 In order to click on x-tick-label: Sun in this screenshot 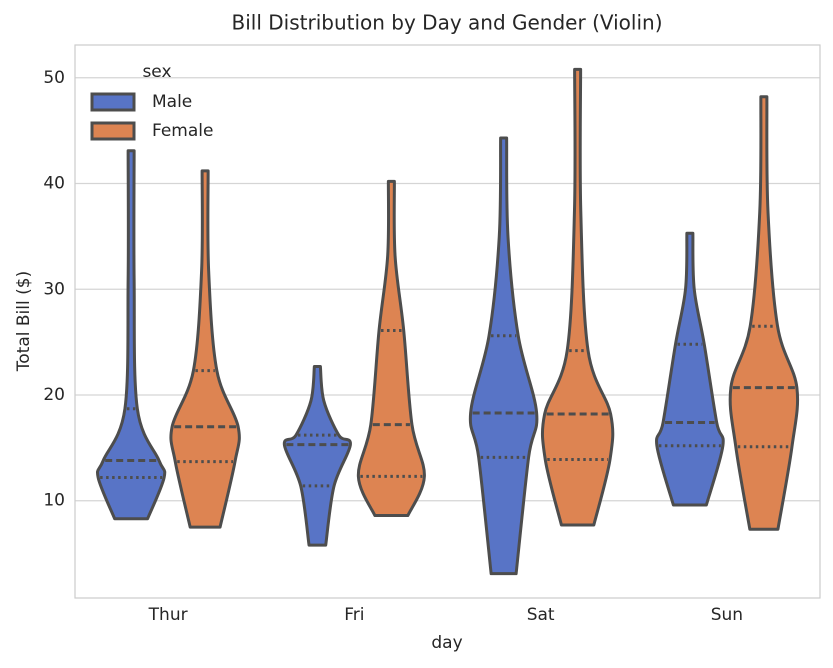, I will do `click(727, 615)`.